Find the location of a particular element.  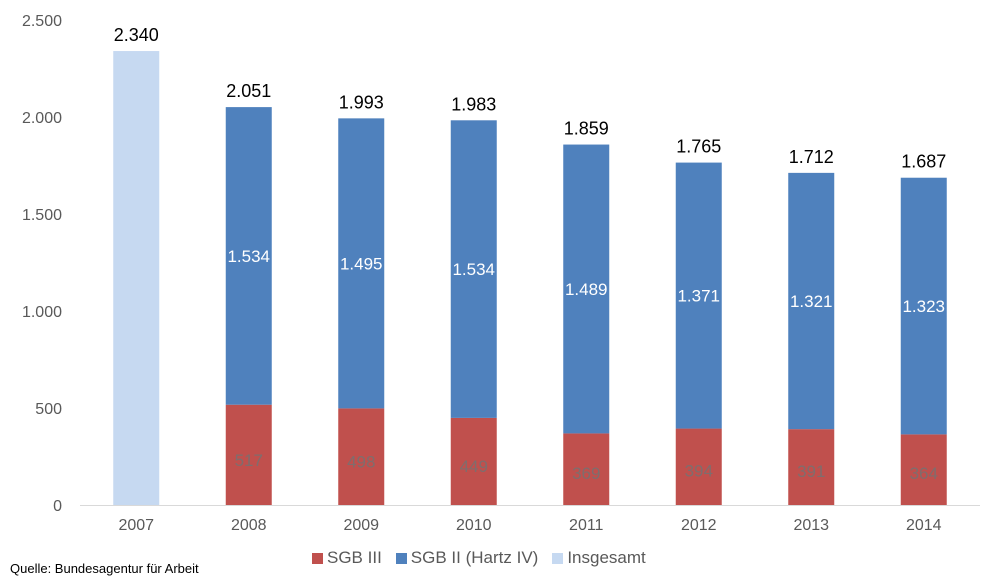

legend-swatch-sgb3 is located at coordinates (317, 558).